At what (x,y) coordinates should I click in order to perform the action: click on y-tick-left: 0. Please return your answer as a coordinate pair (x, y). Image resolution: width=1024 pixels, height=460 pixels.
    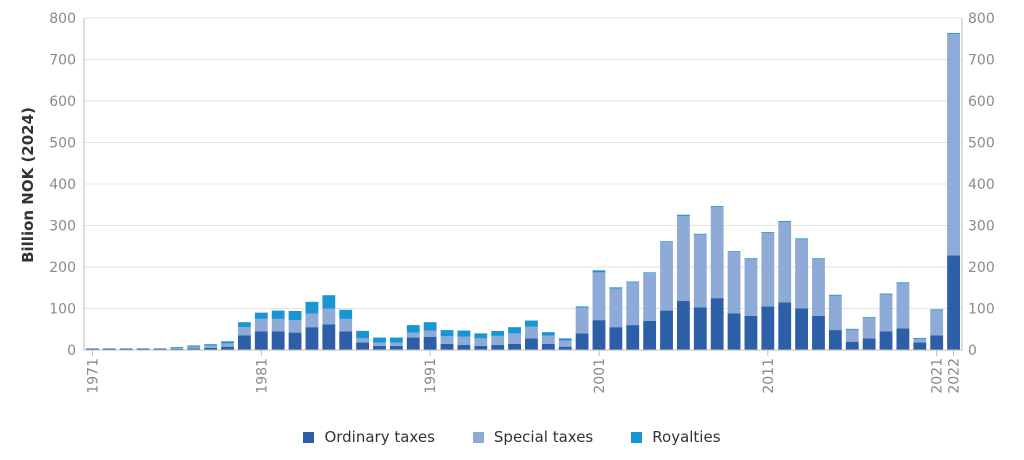
    Looking at the image, I should click on (71, 351).